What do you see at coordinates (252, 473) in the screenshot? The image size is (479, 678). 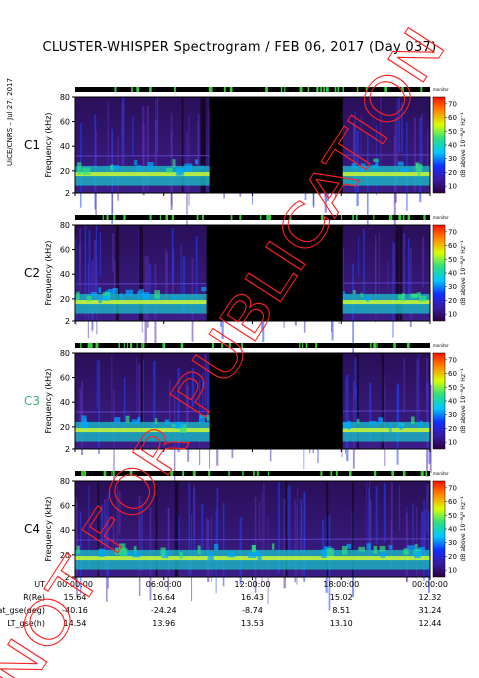 I see `calibration-bar-fill` at bounding box center [252, 473].